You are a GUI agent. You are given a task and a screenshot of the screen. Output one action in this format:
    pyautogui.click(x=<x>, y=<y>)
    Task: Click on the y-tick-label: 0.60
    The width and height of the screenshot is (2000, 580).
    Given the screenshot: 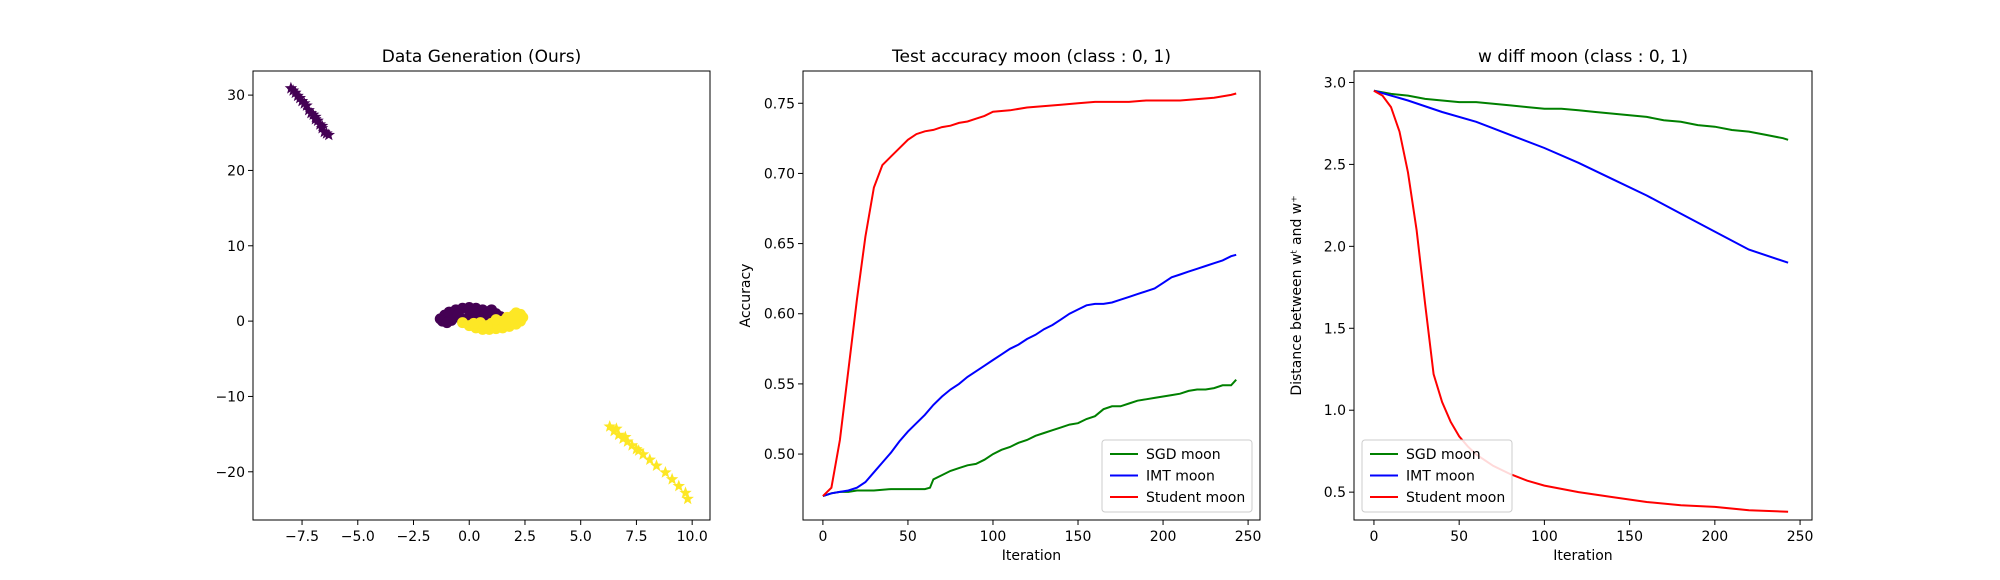 What is the action you would take?
    pyautogui.click(x=779, y=315)
    